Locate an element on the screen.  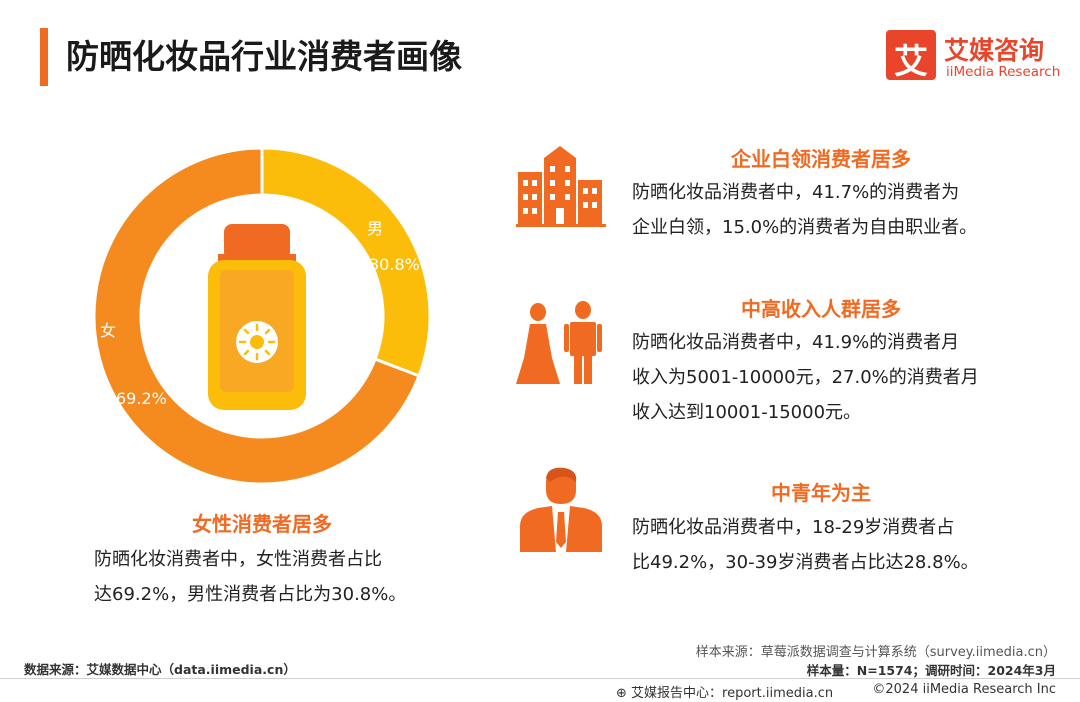
age-line: 比49.2%，30-39岁消费者占比达28.8%。 is located at coordinates (805, 562).